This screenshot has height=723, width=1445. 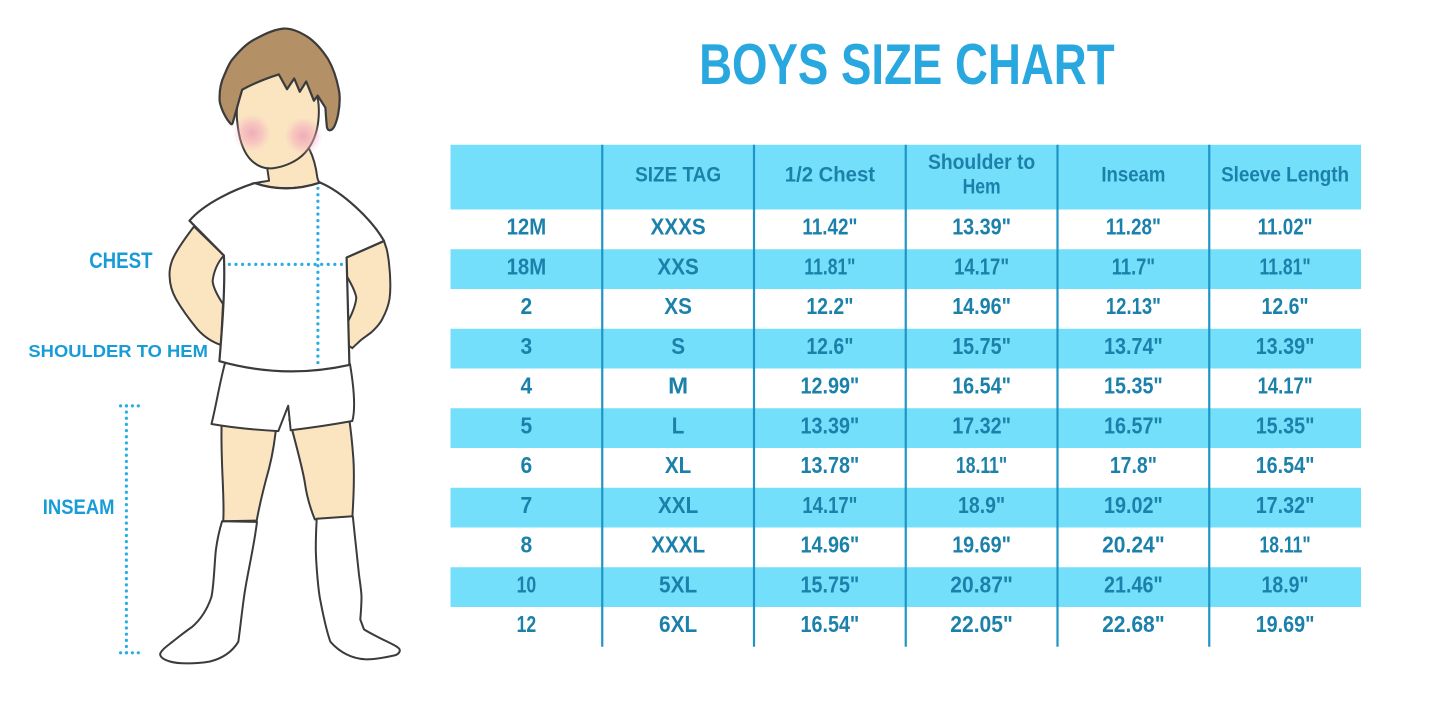 I want to click on svg-text: XXL, so click(x=678, y=505).